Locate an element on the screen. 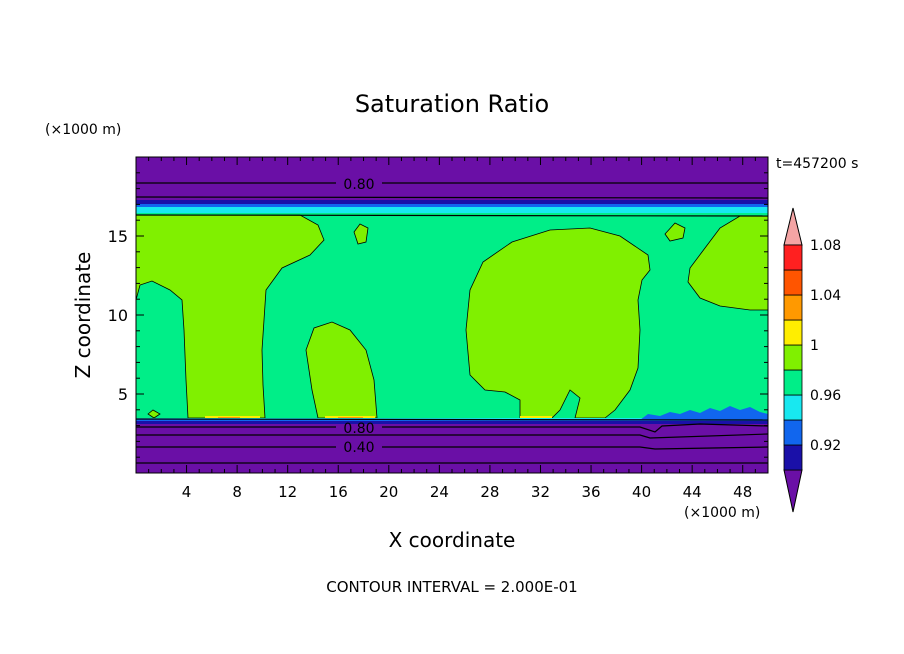 This screenshot has width=904, height=654. blob-left-bottom is located at coordinates (154, 414).